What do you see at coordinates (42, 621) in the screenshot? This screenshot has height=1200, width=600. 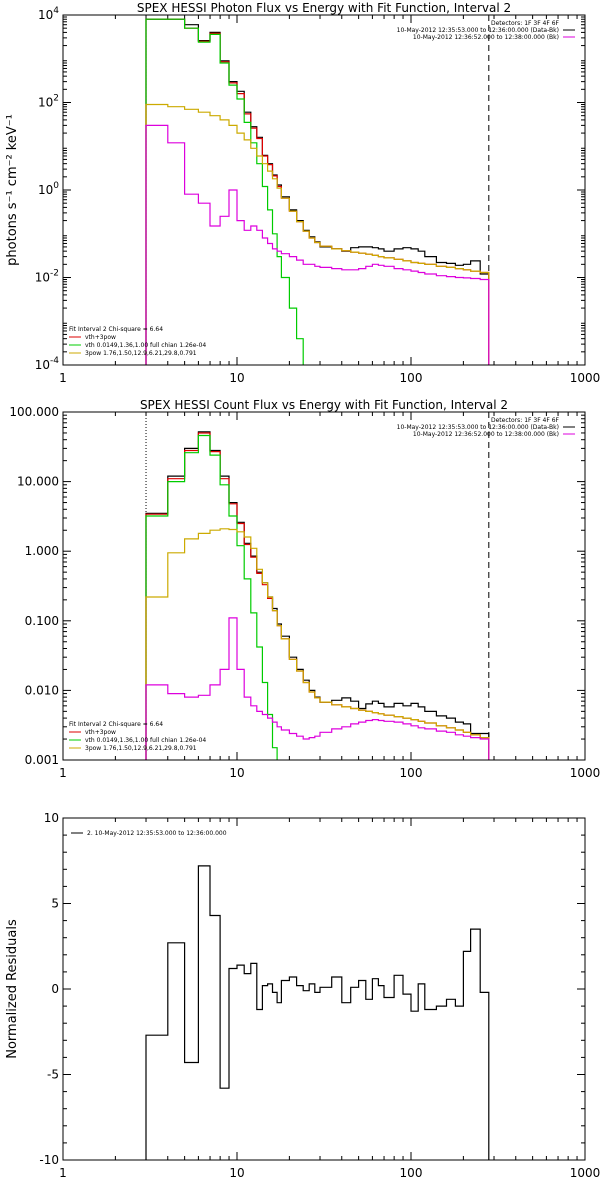 I see `y-tick-label: 0.100` at bounding box center [42, 621].